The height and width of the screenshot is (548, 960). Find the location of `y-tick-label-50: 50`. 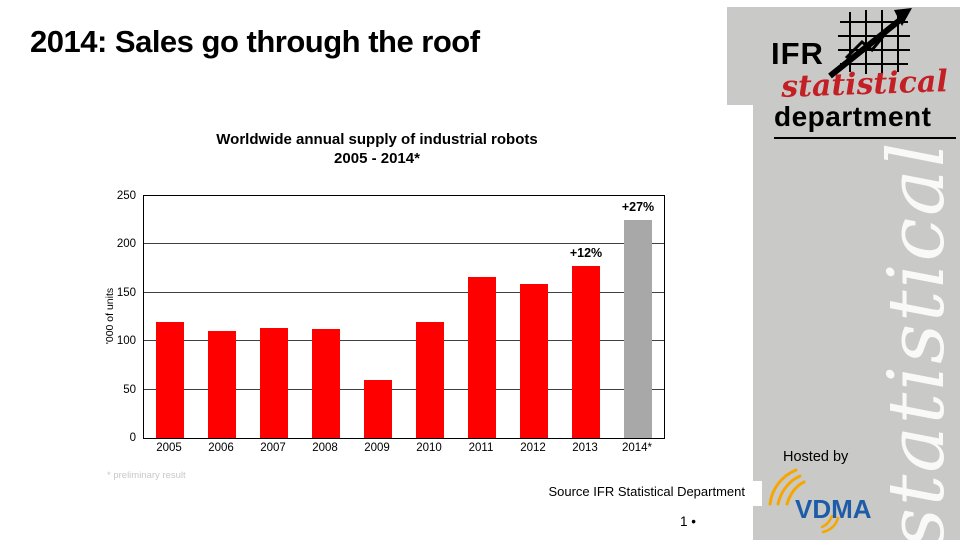

y-tick-label-50: 50 is located at coordinates (129, 389).